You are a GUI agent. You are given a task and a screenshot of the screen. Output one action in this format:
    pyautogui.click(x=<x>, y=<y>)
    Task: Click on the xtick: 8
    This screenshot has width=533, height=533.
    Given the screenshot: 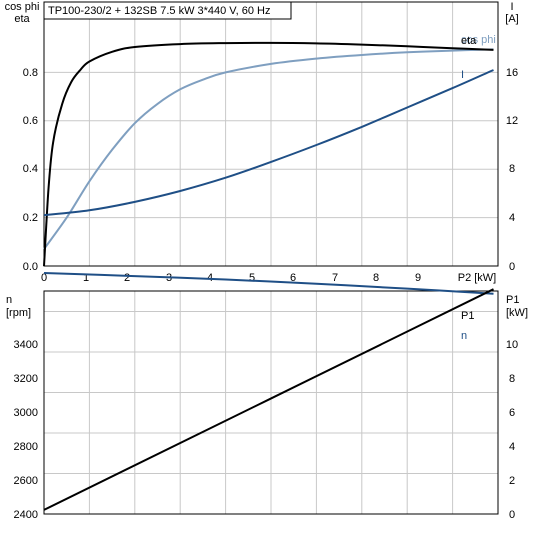 What is the action you would take?
    pyautogui.click(x=376, y=278)
    